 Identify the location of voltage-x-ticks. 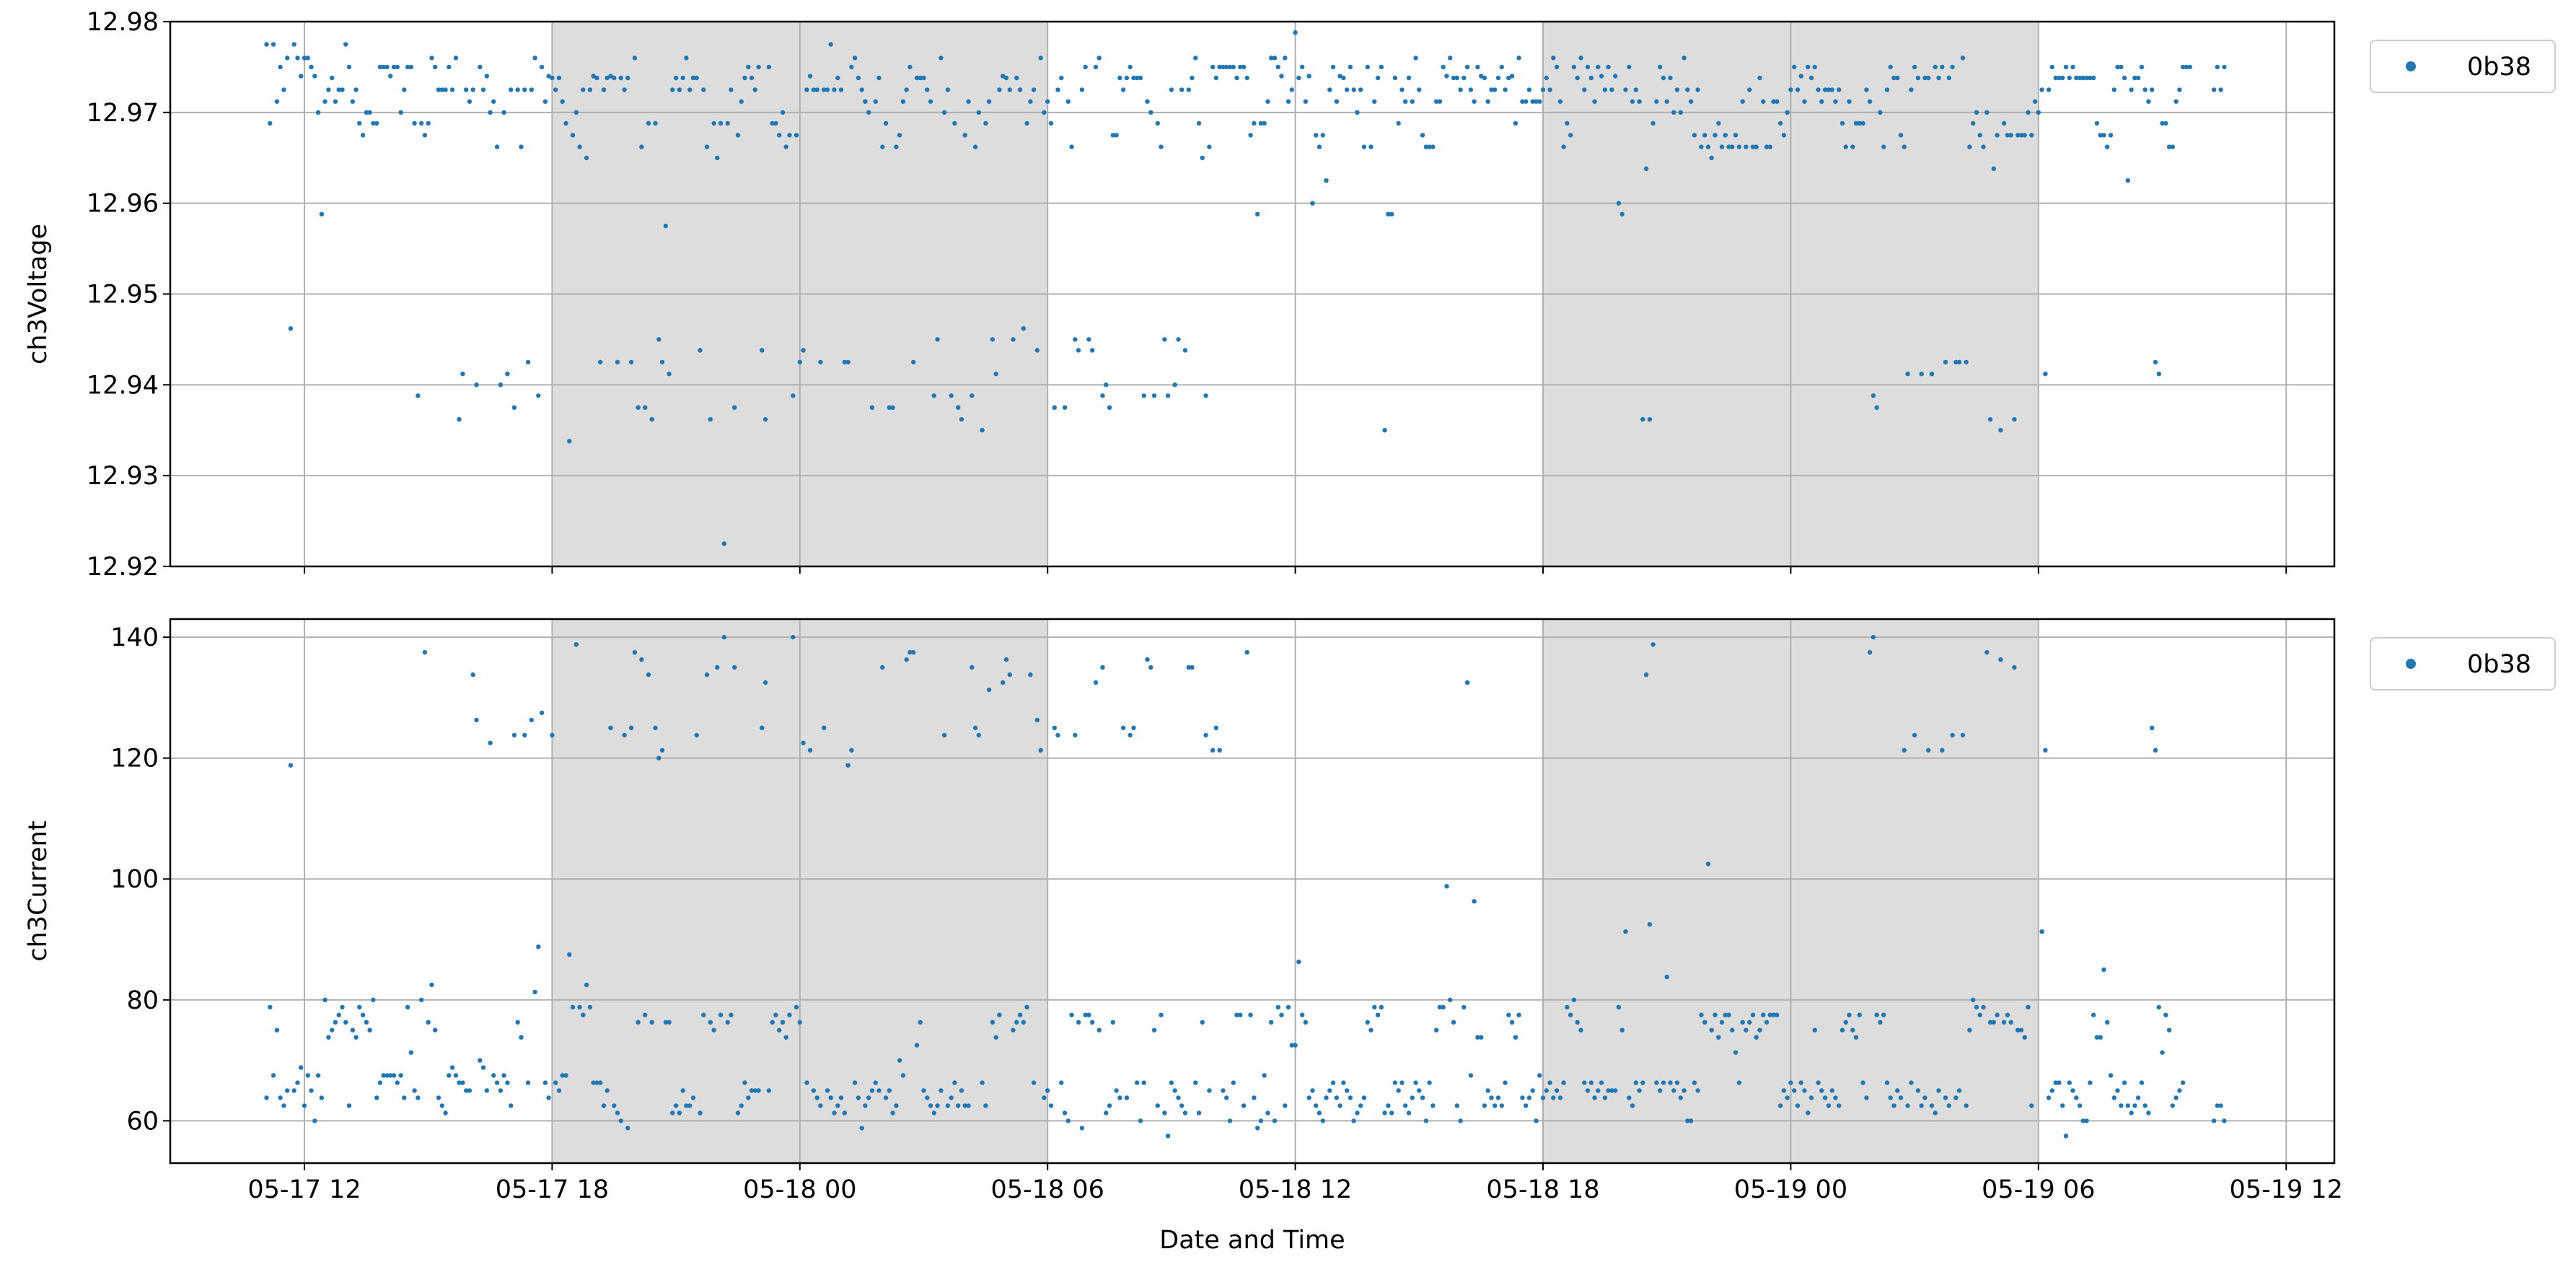
(1295, 570).